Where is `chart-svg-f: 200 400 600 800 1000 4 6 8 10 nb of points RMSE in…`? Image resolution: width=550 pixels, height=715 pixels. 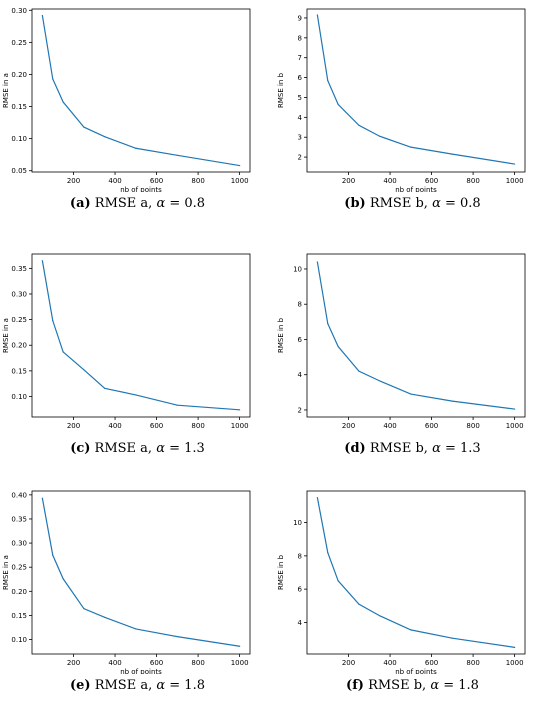 chart-svg-f: 200 400 600 800 1000 4 6 8 10 nb of points RMSE in… is located at coordinates (401, 582).